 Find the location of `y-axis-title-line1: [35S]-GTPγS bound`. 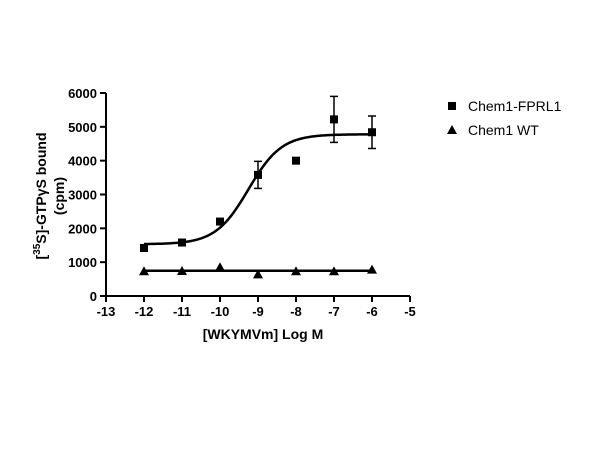

y-axis-title-line1: [35S]-GTPγS bound is located at coordinates (40, 195).